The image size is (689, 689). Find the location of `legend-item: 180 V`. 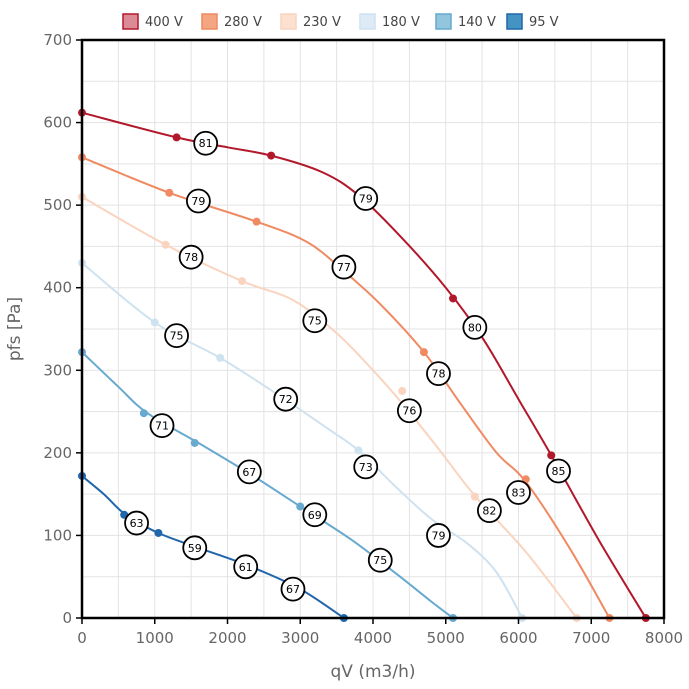

legend-item: 180 V is located at coordinates (389, 21).